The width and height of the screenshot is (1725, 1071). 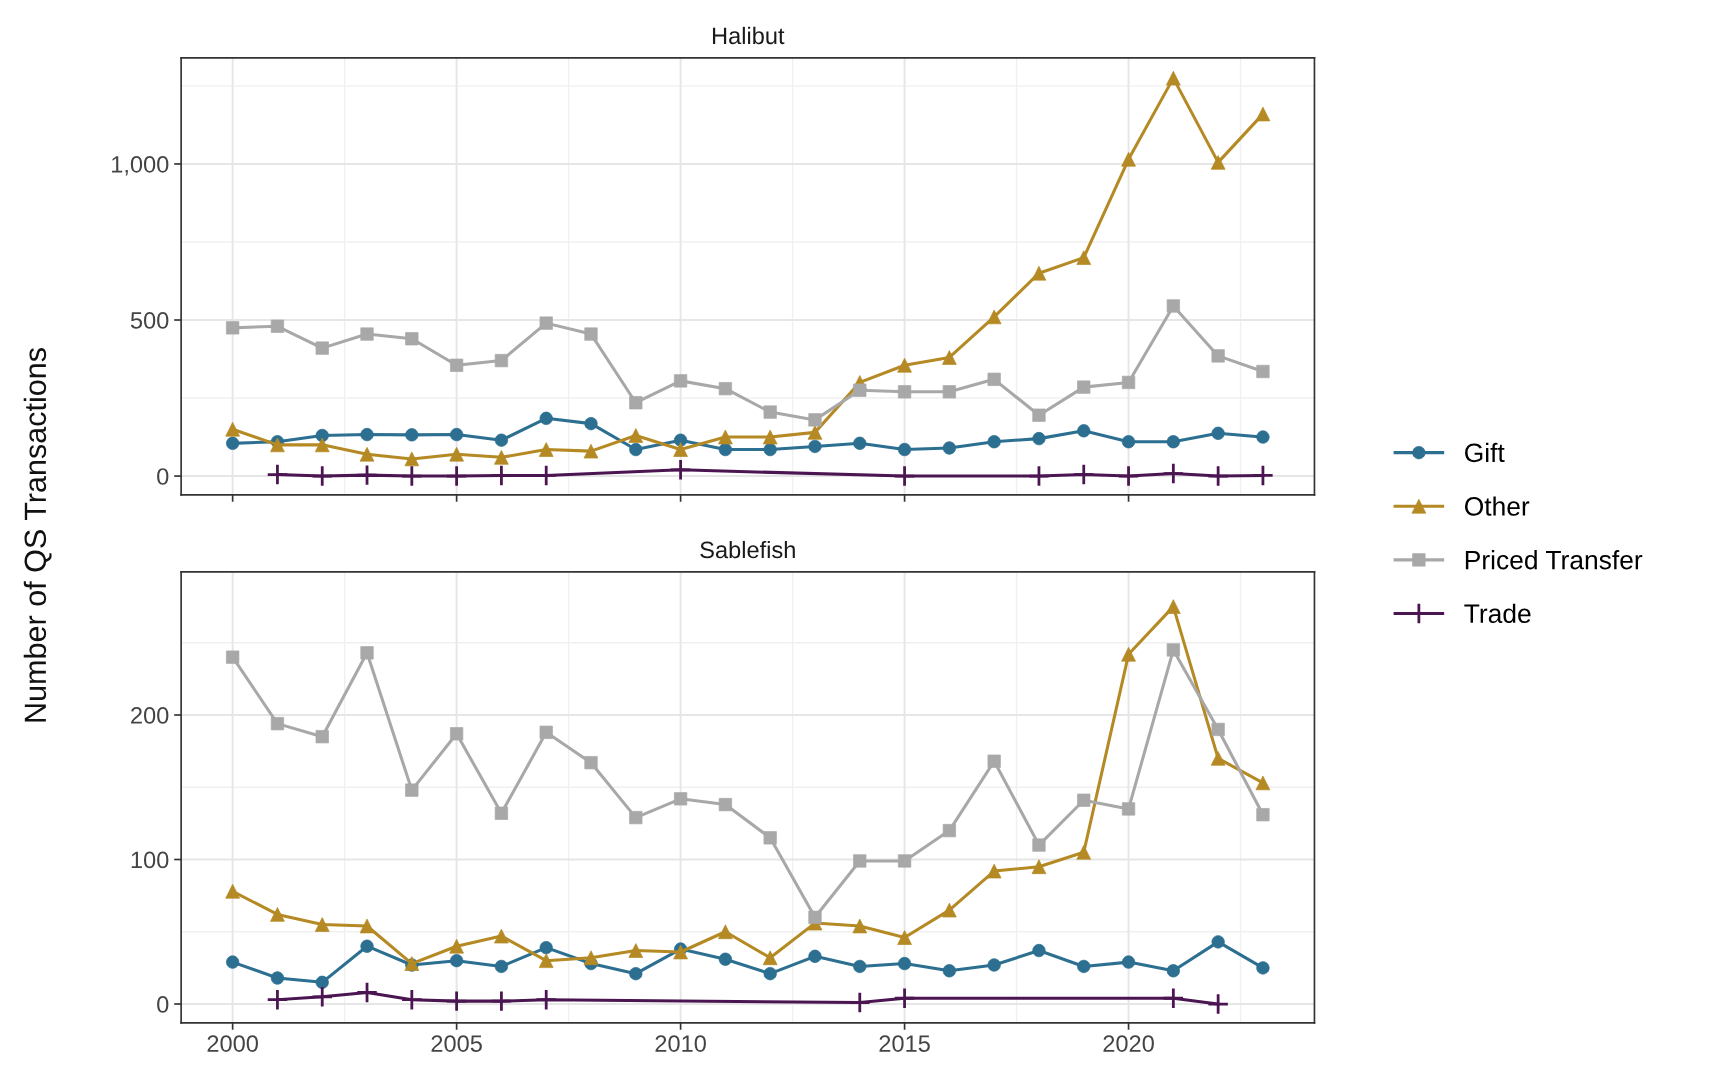 I want to click on y-tick-label: 100, so click(x=150, y=860).